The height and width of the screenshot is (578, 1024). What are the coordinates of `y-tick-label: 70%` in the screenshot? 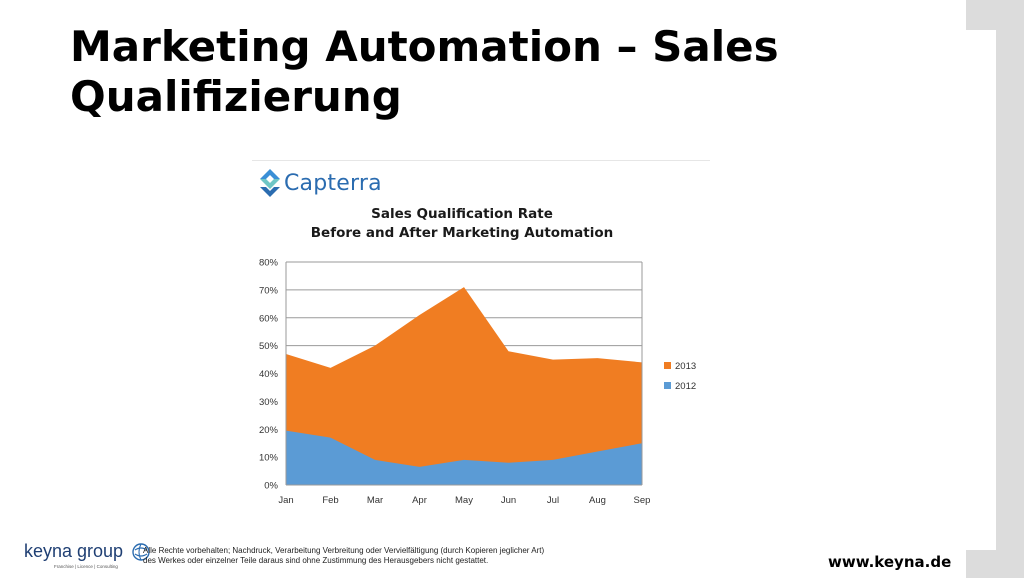 It's located at (269, 290).